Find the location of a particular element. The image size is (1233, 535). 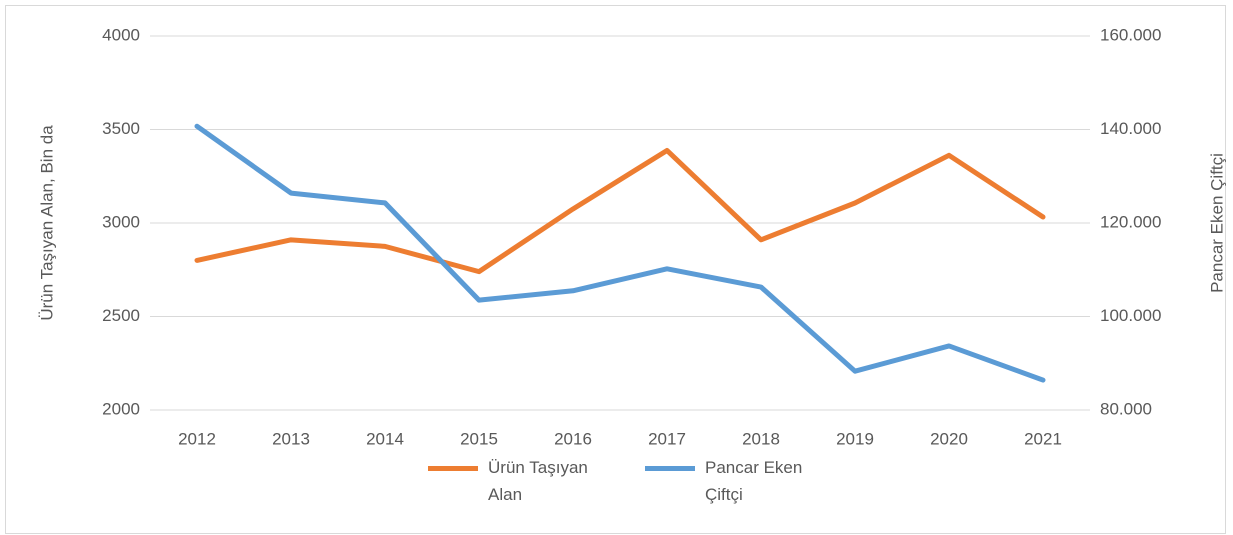

y-tick-label: 2500 is located at coordinates (121, 315).